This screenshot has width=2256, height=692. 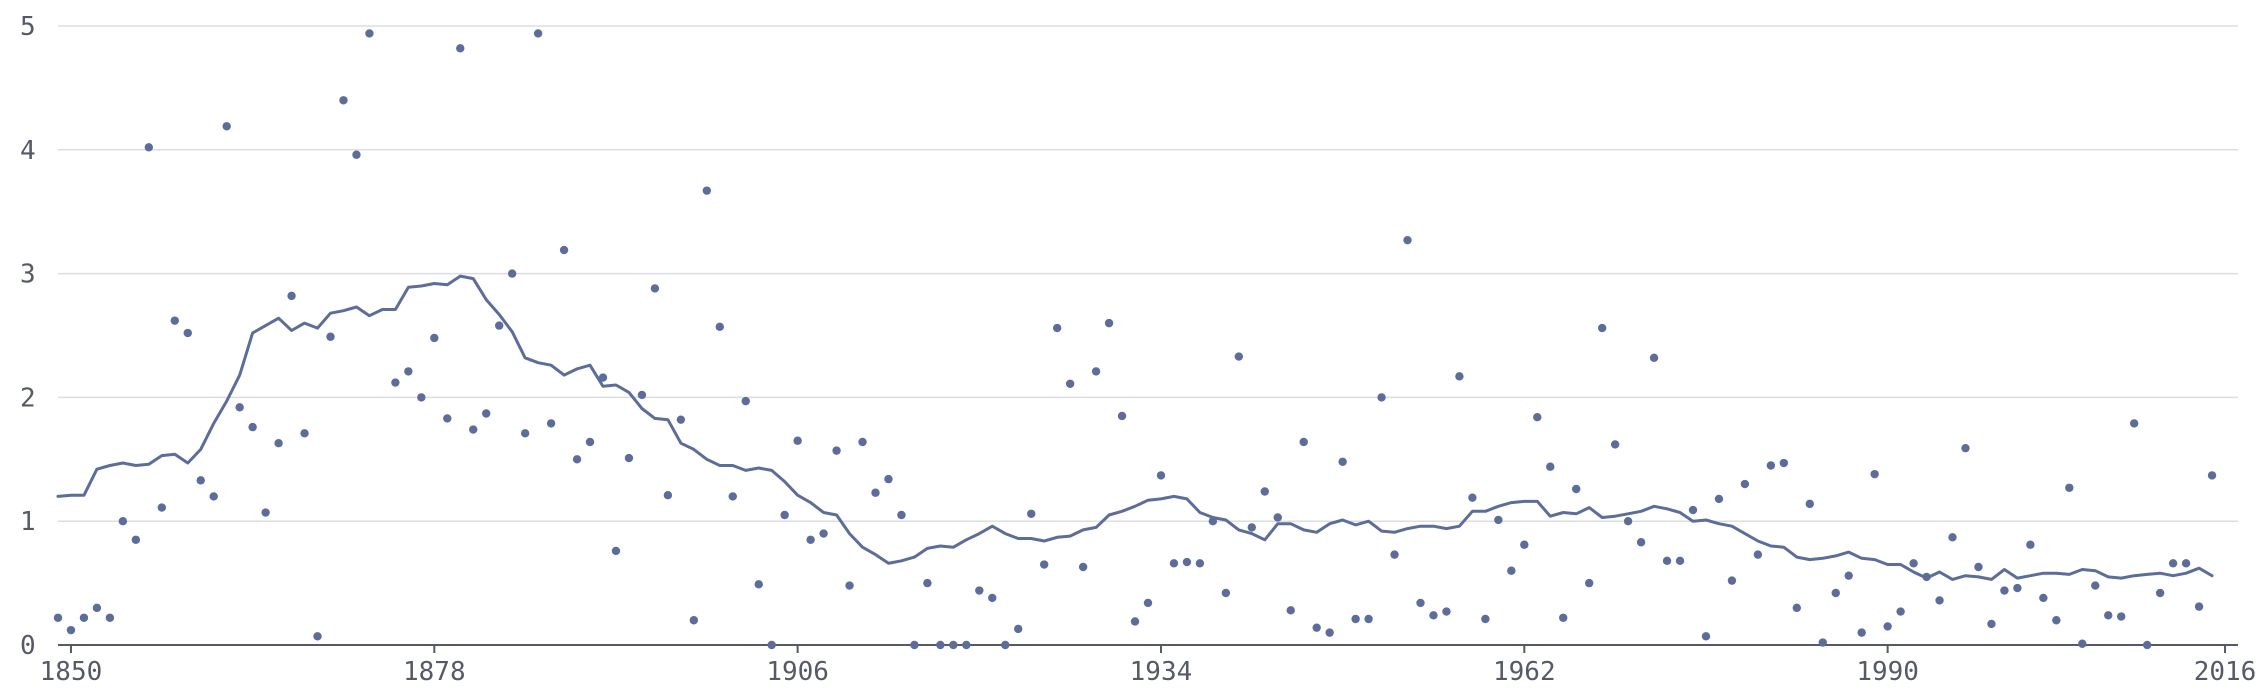 What do you see at coordinates (1887, 672) in the screenshot?
I see `x-tick-label: 1990` at bounding box center [1887, 672].